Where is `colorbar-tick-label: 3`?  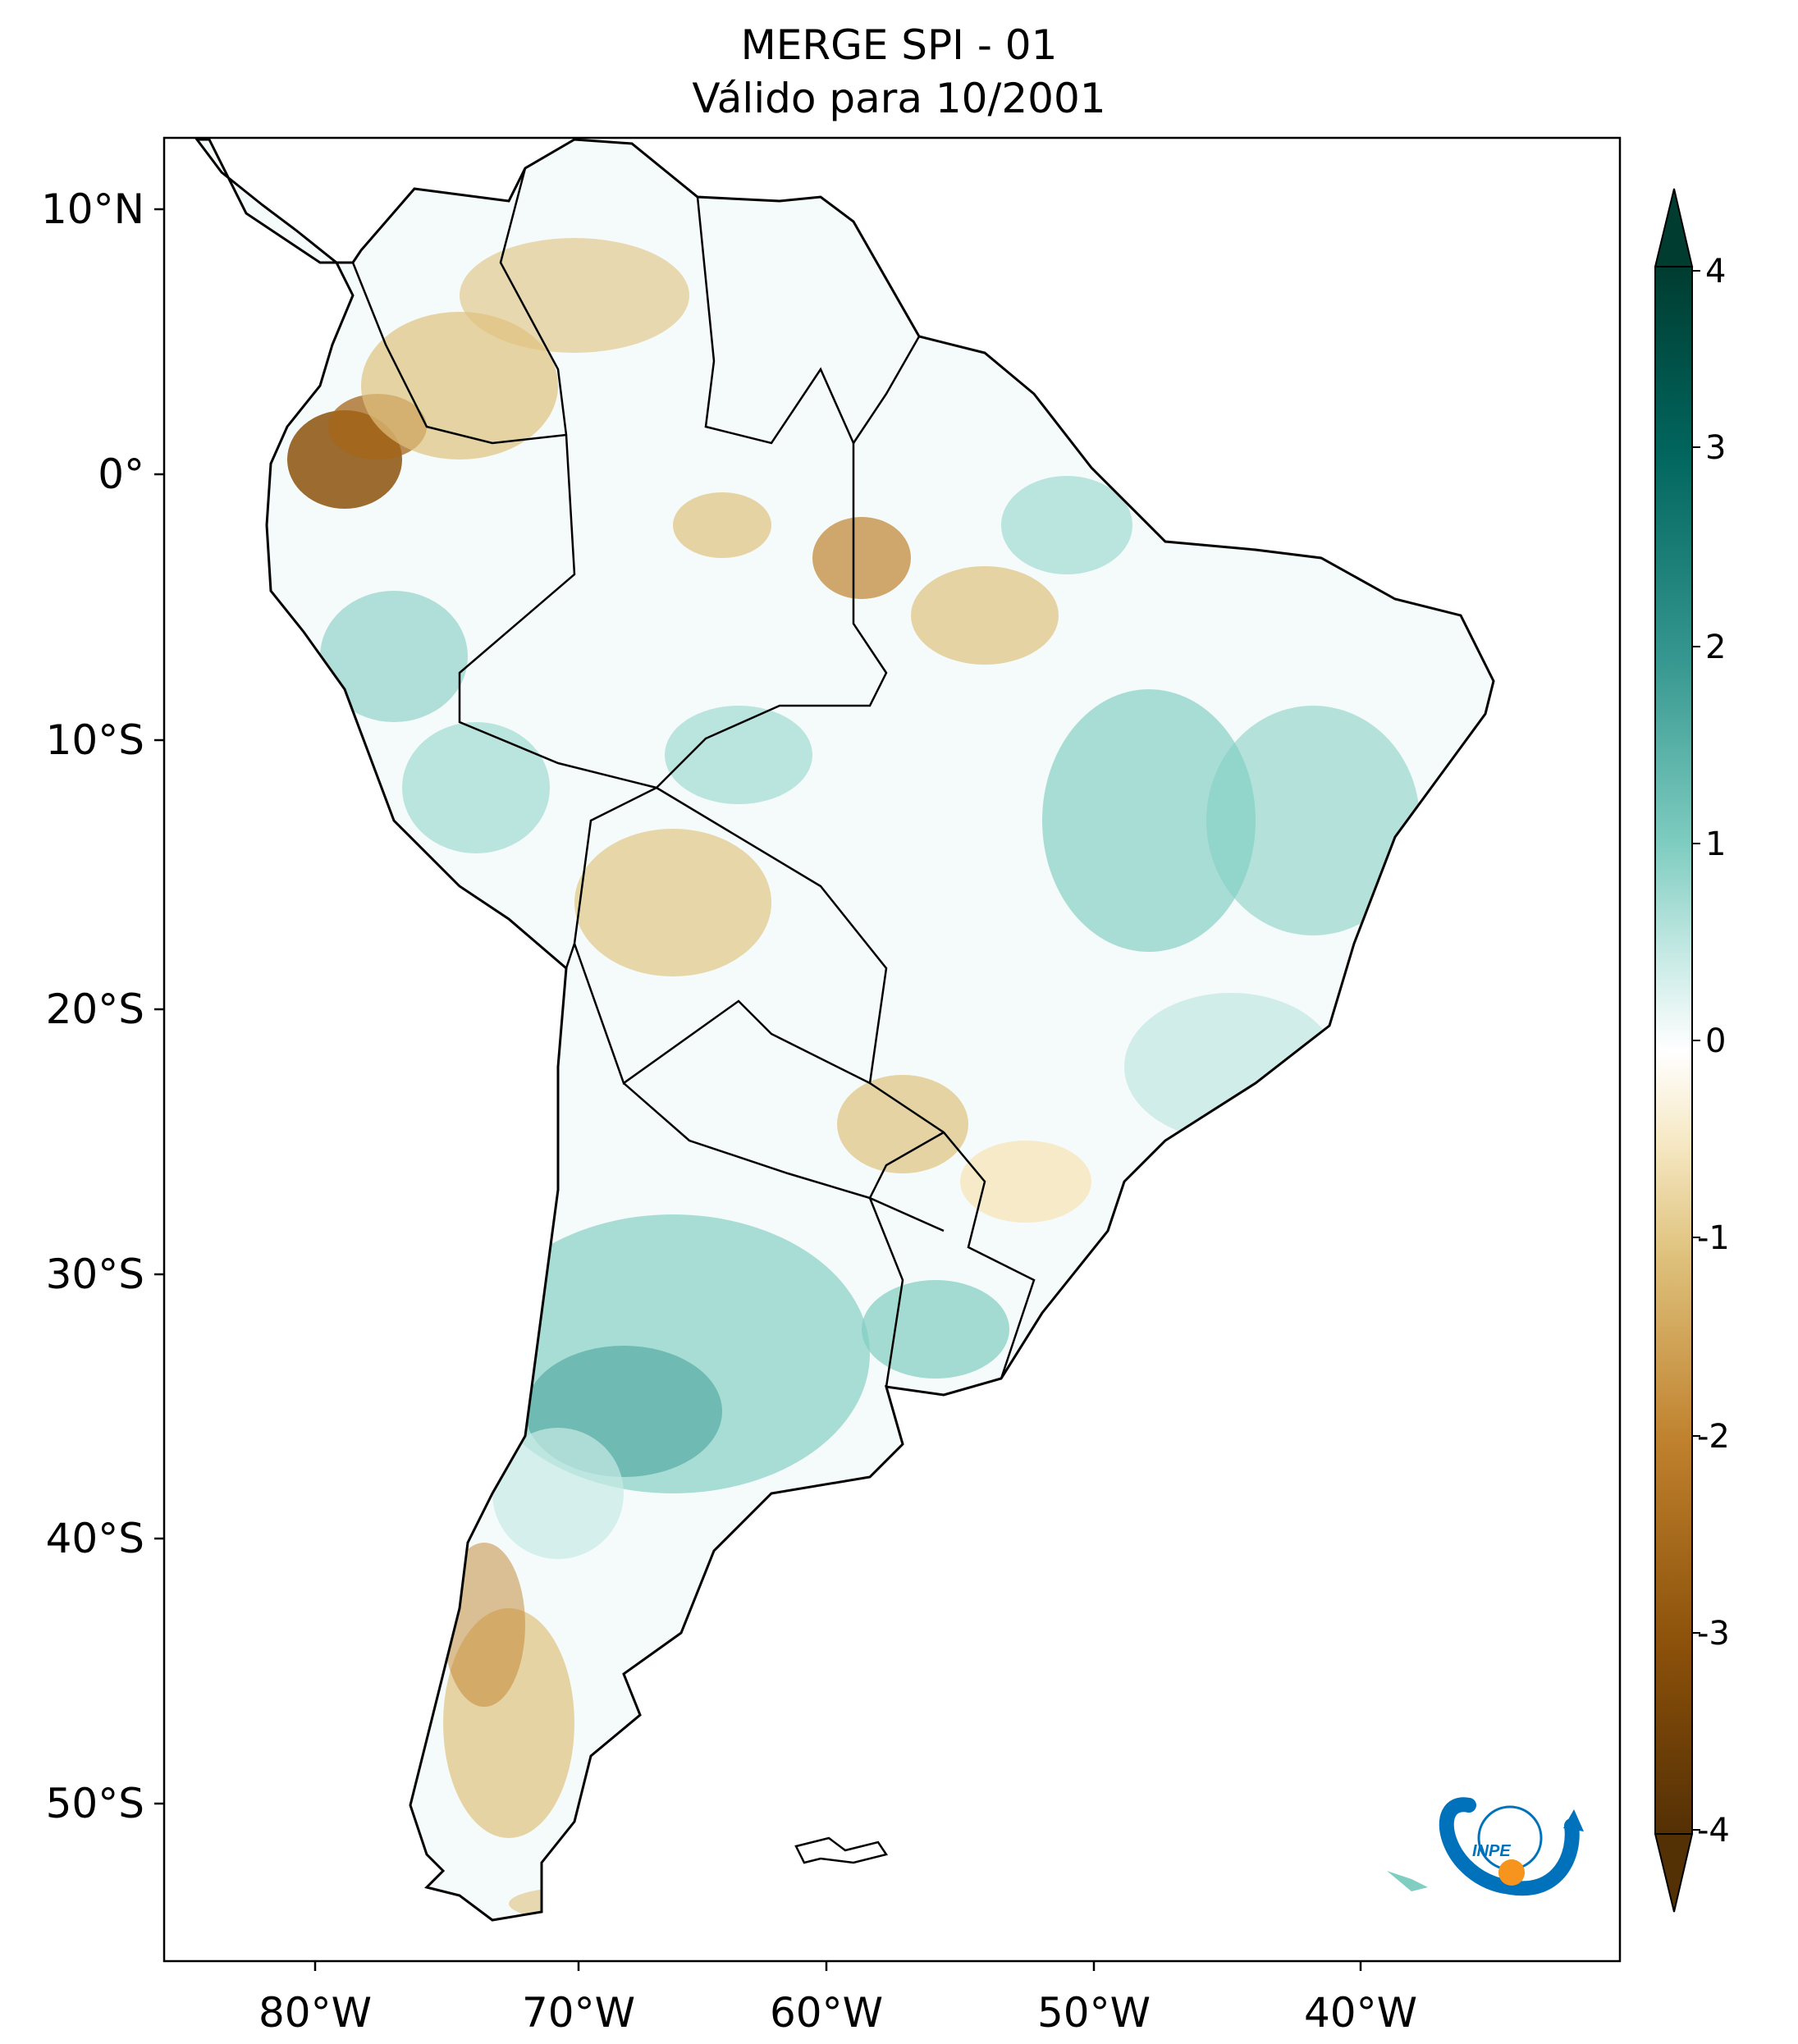
colorbar-tick-label: 3 is located at coordinates (1715, 448).